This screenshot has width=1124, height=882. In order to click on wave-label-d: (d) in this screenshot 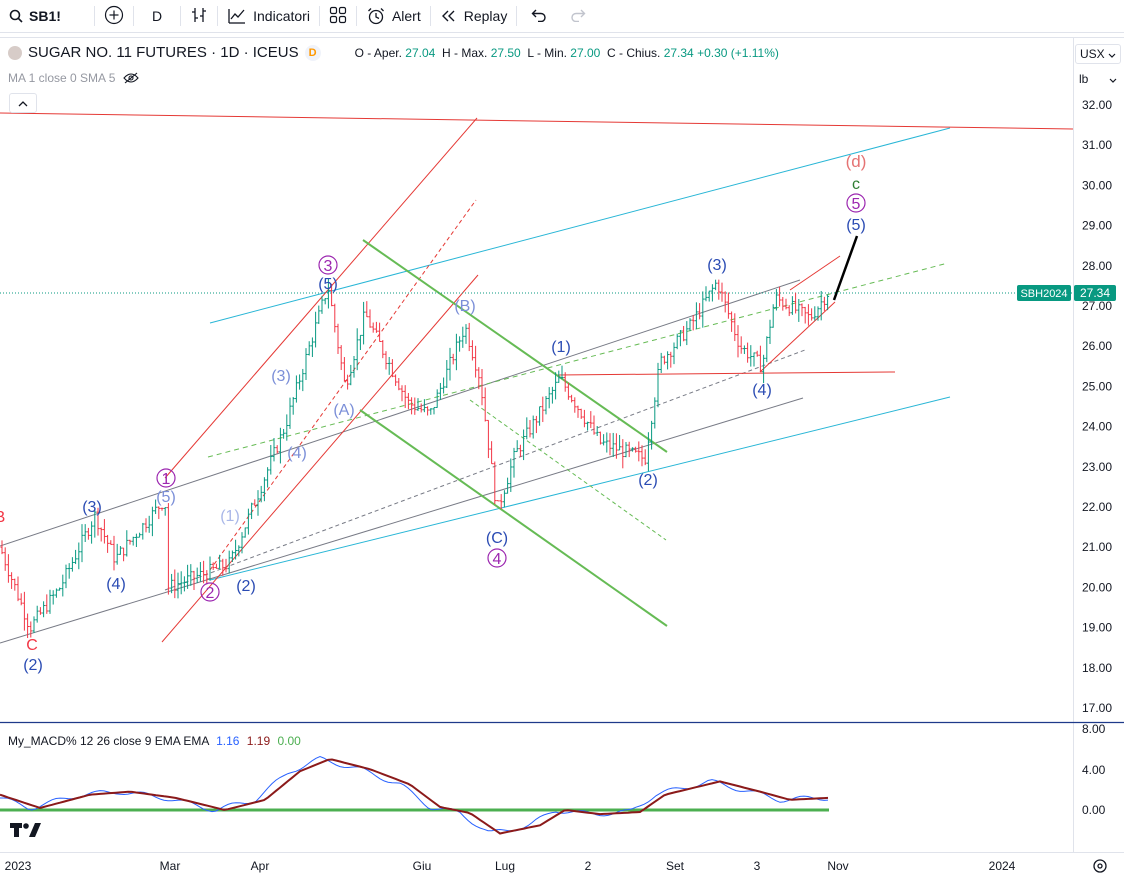, I will do `click(856, 161)`.